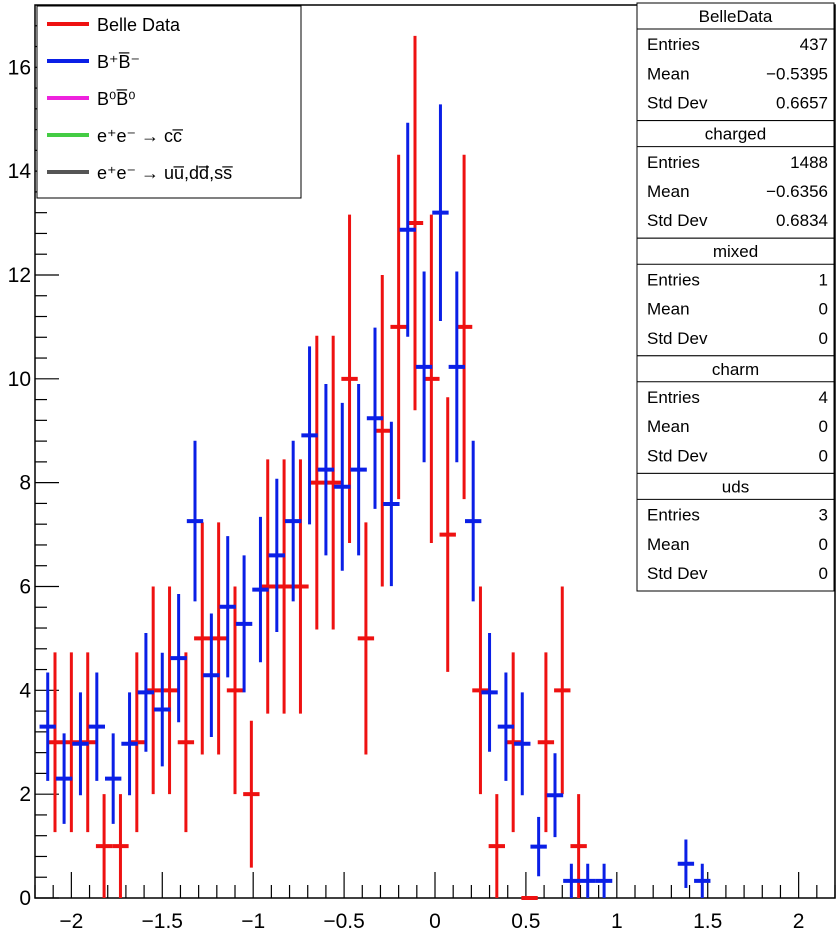 This screenshot has height=936, width=837. What do you see at coordinates (617, 921) in the screenshot?
I see `x-tick-label: 1` at bounding box center [617, 921].